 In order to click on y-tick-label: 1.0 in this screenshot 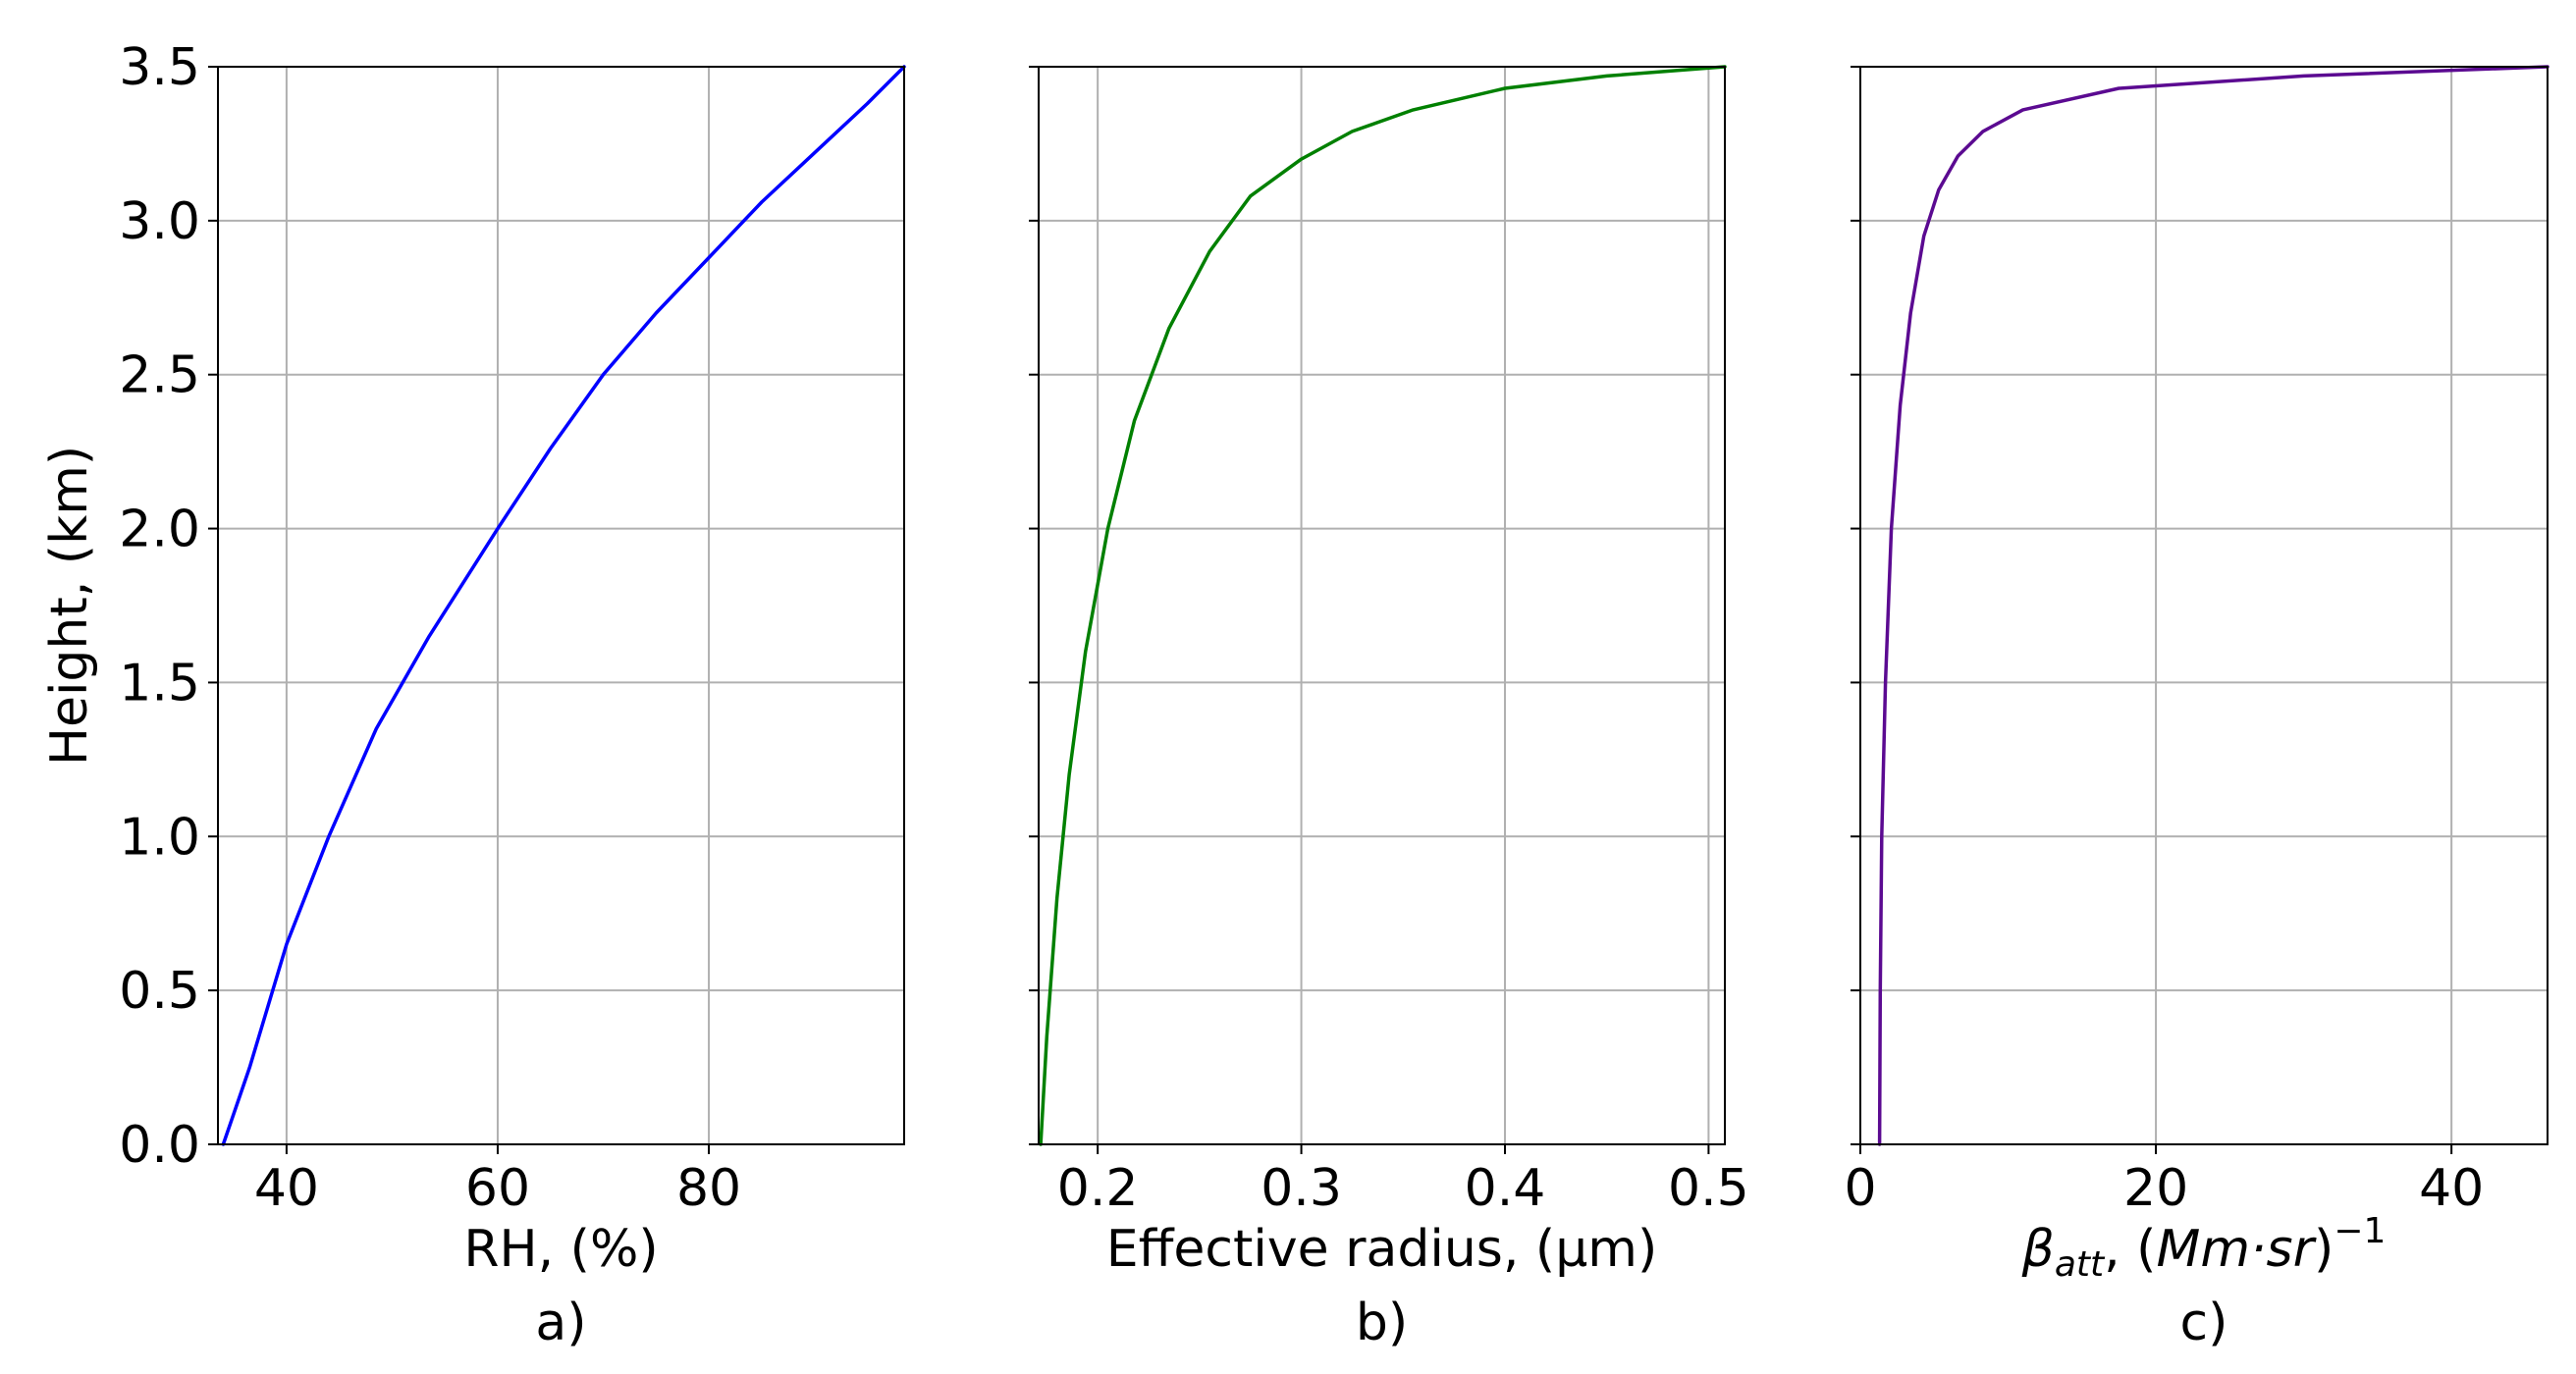, I will do `click(159, 837)`.